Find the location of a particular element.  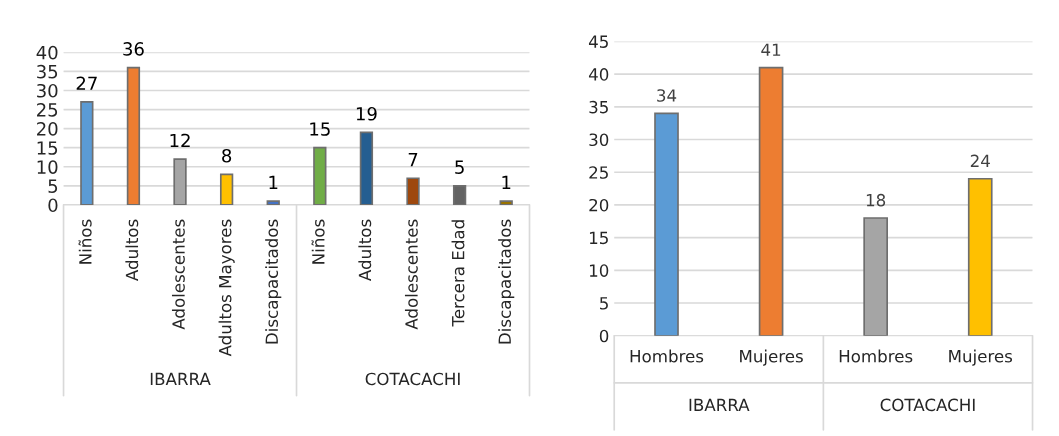

data-label: 18 is located at coordinates (876, 200).